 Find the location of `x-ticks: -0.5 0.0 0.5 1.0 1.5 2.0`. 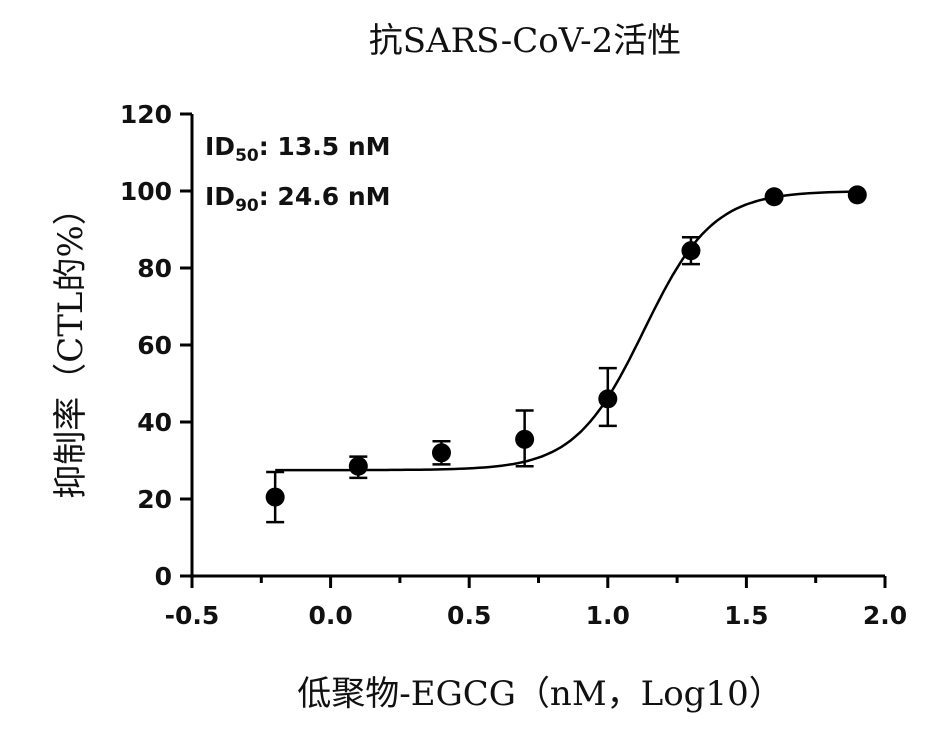

x-ticks: -0.5 0.0 0.5 1.0 1.5 2.0 is located at coordinates (536, 603).